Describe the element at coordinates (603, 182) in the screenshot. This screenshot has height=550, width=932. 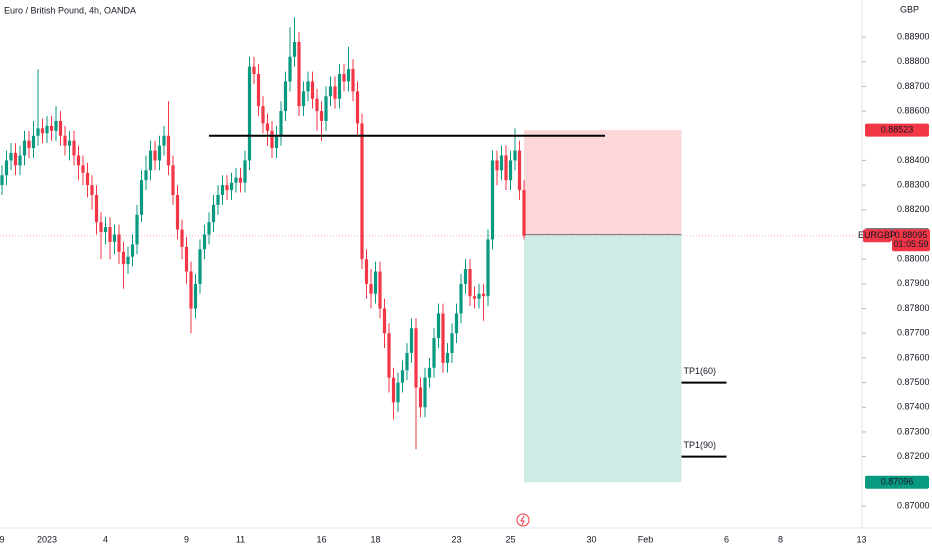
I see `stop-zone` at that location.